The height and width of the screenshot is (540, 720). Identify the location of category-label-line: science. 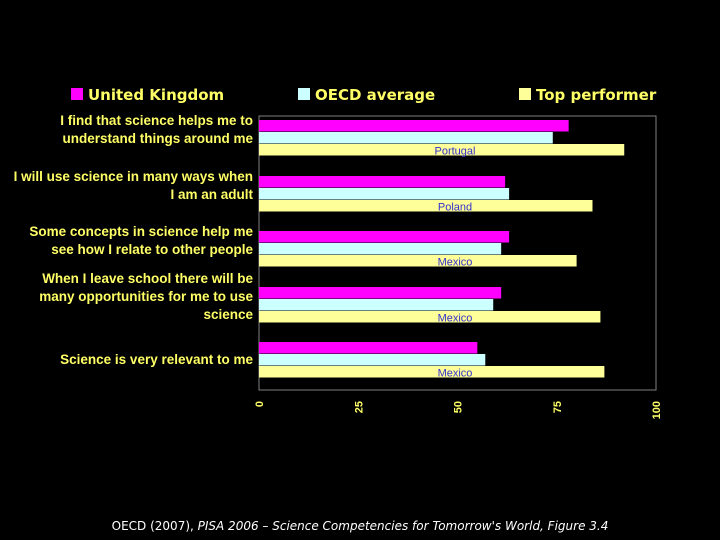
(228, 314).